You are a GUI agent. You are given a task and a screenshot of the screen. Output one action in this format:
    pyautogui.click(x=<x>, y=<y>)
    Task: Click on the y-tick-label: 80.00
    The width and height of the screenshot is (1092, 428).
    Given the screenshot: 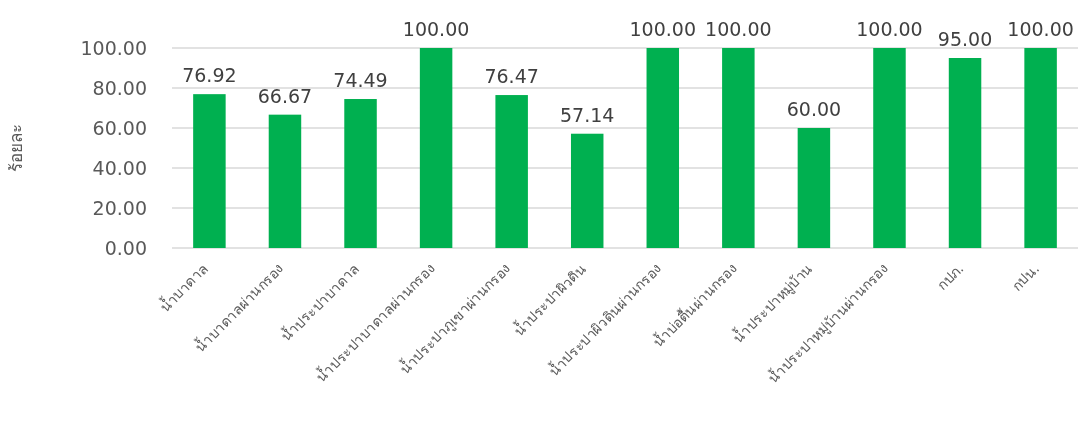 What is the action you would take?
    pyautogui.click(x=119, y=87)
    